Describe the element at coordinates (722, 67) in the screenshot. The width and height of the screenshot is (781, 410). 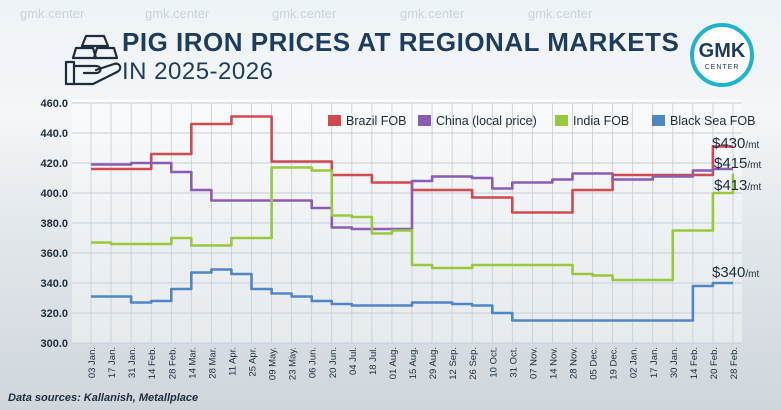
I see `logo-sub-text: CENTER` at that location.